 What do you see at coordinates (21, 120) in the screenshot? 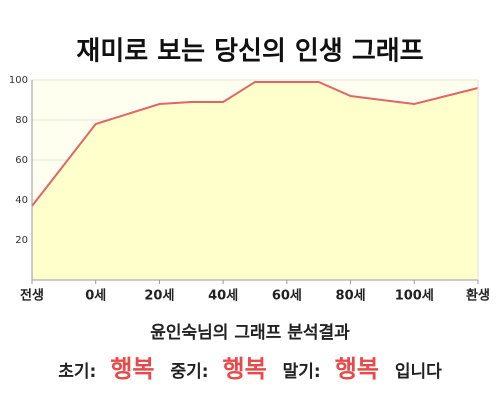
I see `y-tick-label: 80` at bounding box center [21, 120].